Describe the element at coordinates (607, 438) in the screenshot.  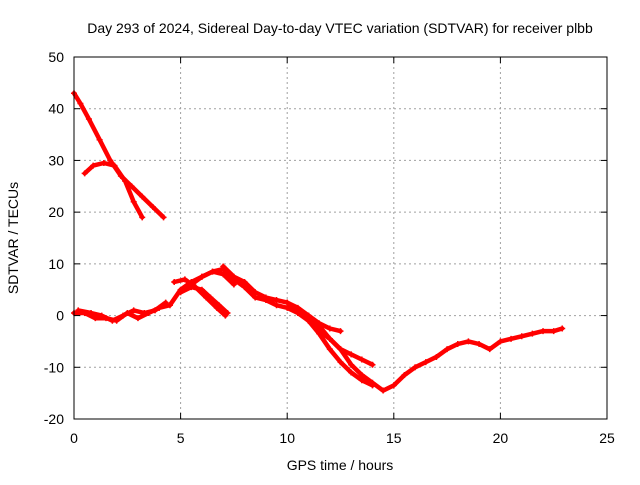
I see `x-tick-label: 25` at that location.